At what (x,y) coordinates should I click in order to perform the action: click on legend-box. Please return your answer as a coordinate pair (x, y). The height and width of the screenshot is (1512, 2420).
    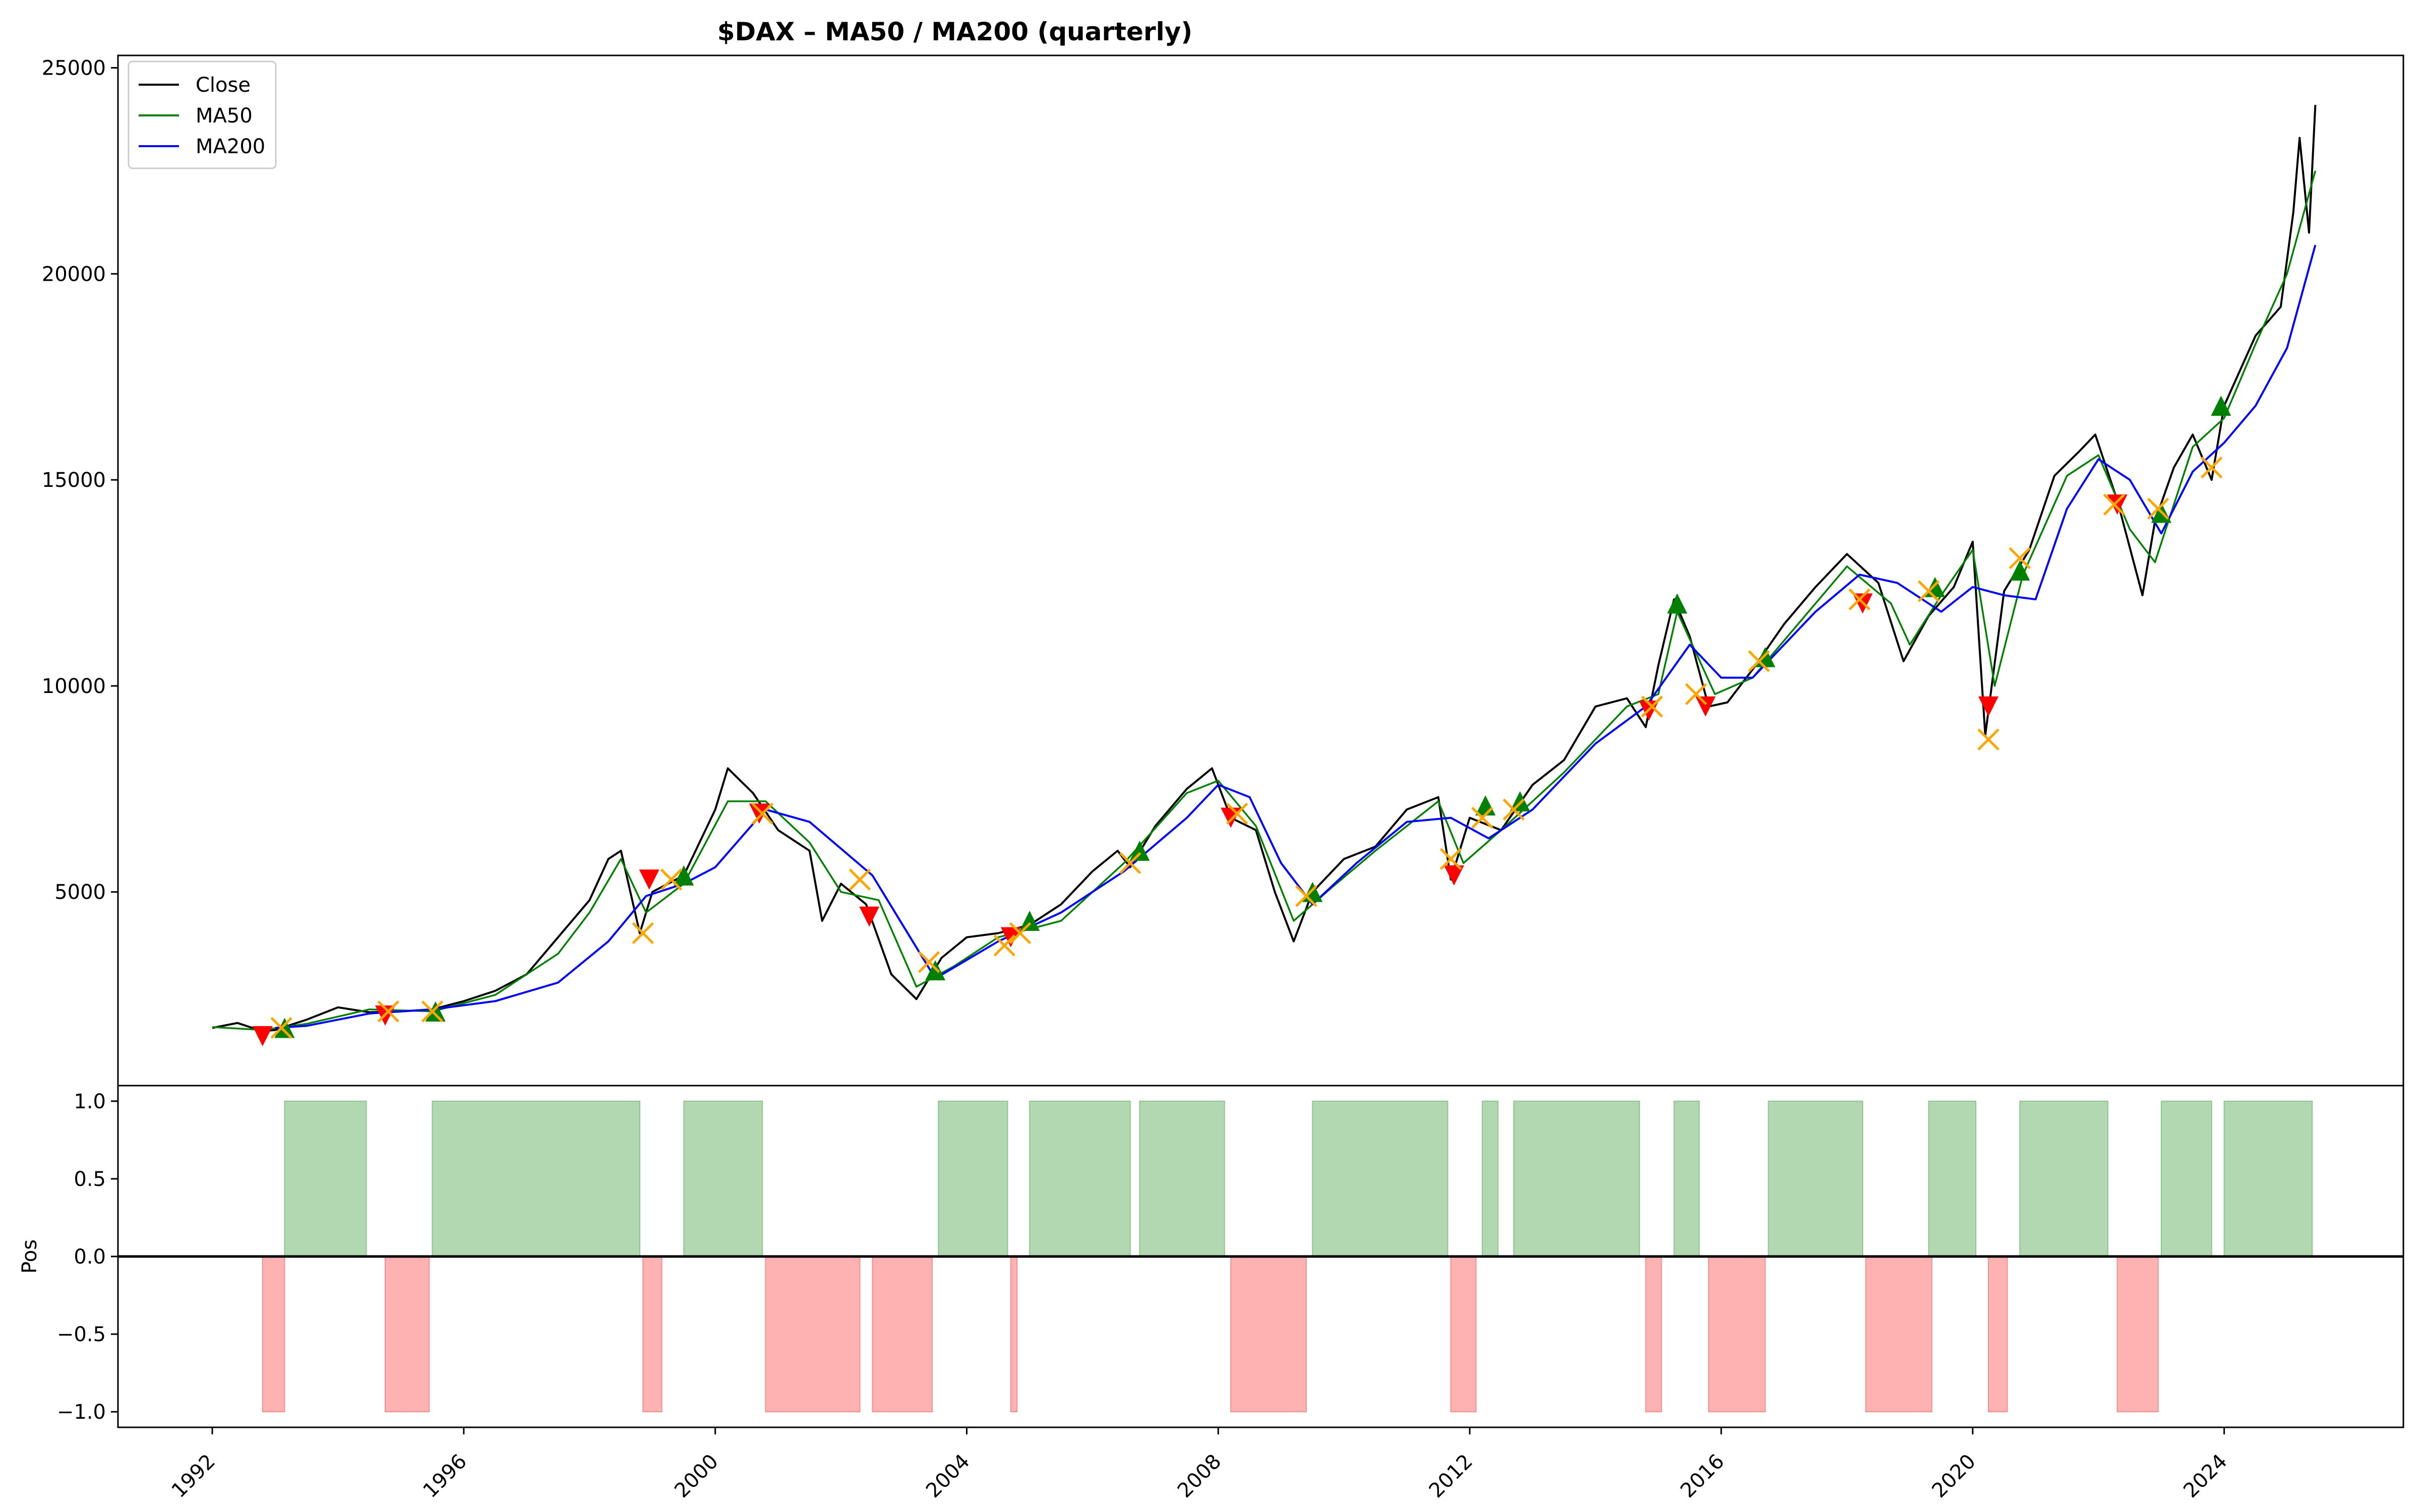
    Looking at the image, I should click on (202, 115).